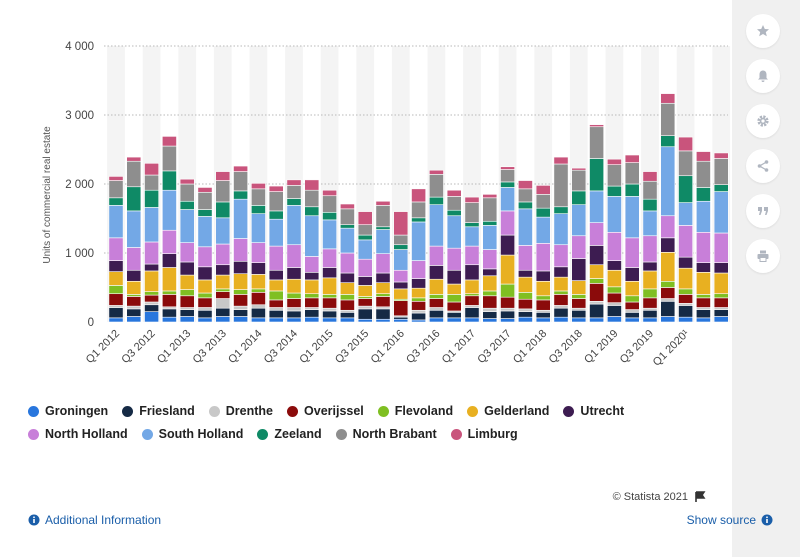 The width and height of the screenshot is (800, 557). What do you see at coordinates (289, 434) in the screenshot?
I see `legend-item-zeeland: Zeeland` at bounding box center [289, 434].